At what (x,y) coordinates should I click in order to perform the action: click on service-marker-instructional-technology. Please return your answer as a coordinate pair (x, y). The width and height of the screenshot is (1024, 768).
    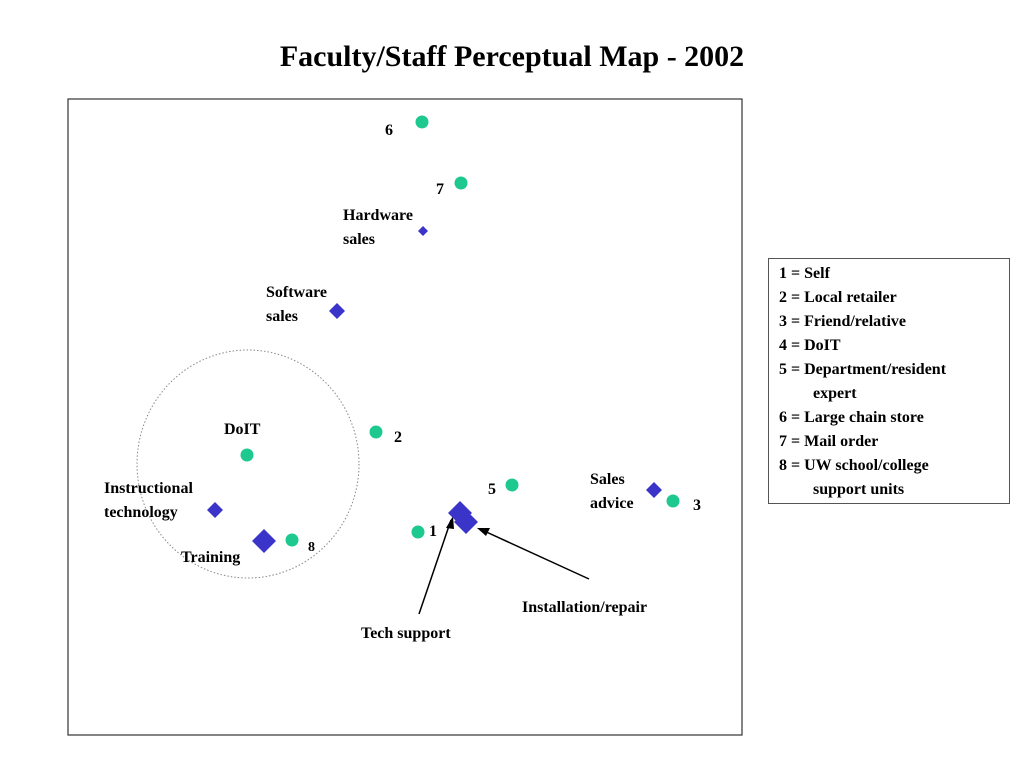
    Looking at the image, I should click on (215, 510).